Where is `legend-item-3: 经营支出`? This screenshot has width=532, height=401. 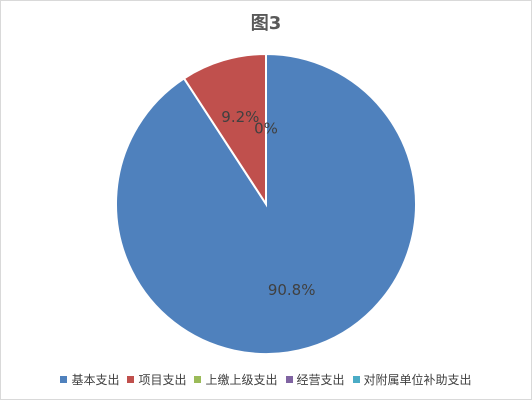
legend-item-3: 经营支出 is located at coordinates (315, 379).